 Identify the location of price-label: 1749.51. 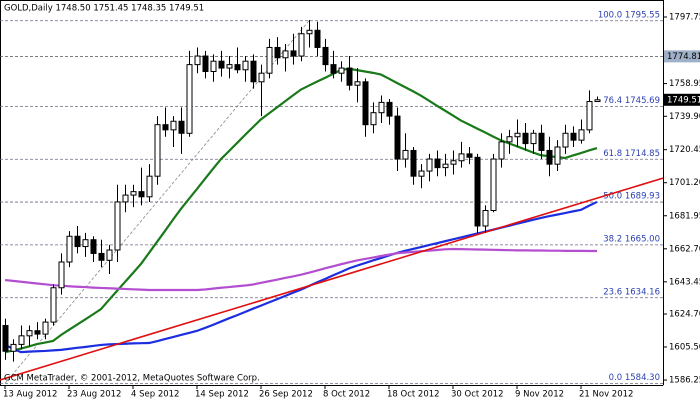
(683, 100).